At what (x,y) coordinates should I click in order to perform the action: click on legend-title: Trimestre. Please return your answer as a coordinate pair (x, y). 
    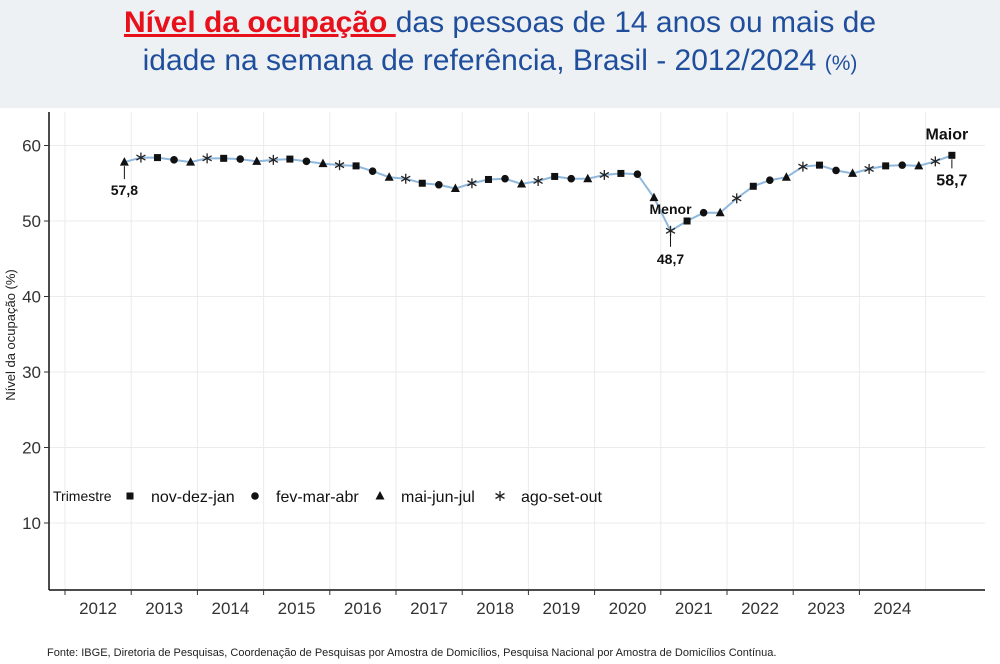
    Looking at the image, I should click on (82, 496).